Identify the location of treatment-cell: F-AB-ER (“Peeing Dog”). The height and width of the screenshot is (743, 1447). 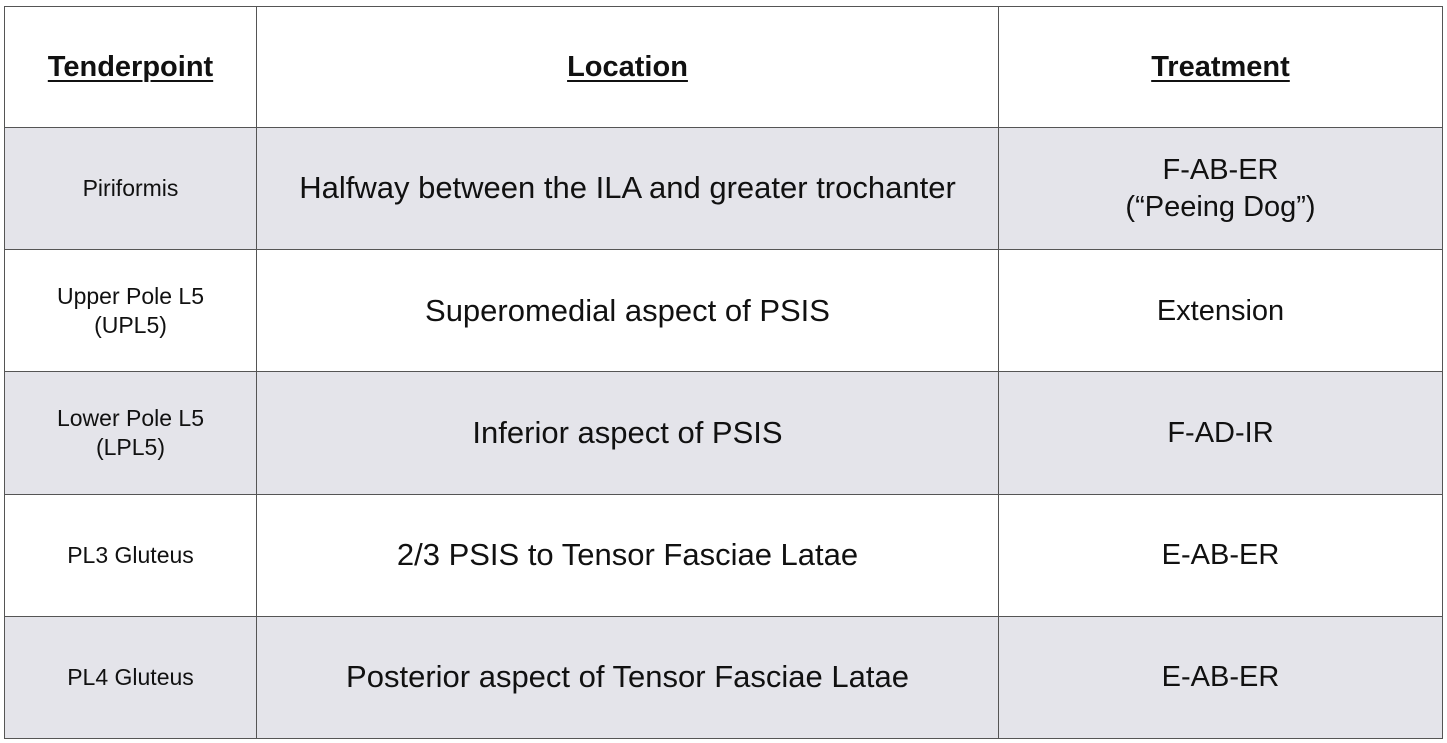
(1220, 189).